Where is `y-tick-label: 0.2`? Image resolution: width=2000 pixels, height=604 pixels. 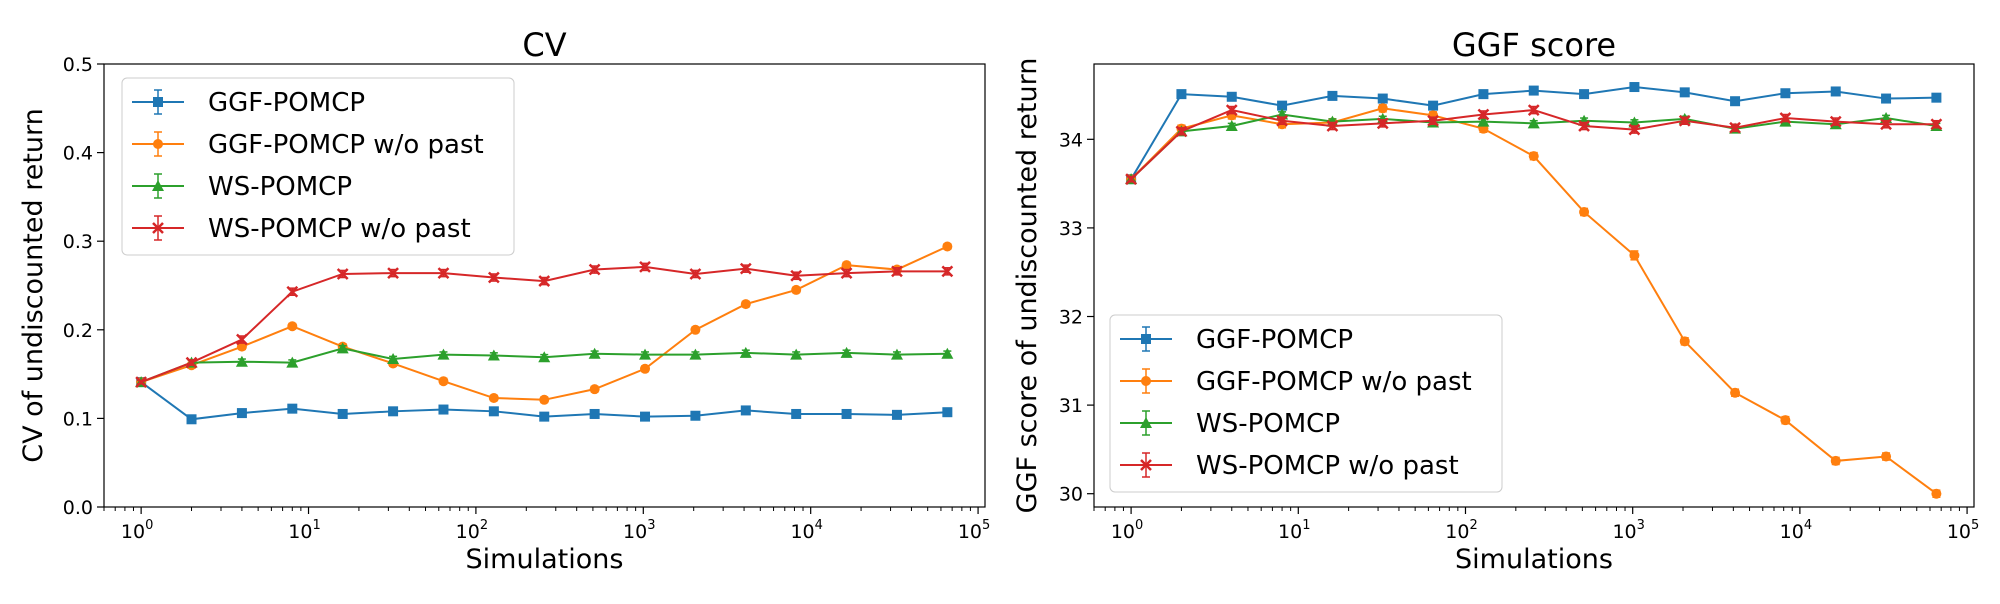 y-tick-label: 0.2 is located at coordinates (78, 331).